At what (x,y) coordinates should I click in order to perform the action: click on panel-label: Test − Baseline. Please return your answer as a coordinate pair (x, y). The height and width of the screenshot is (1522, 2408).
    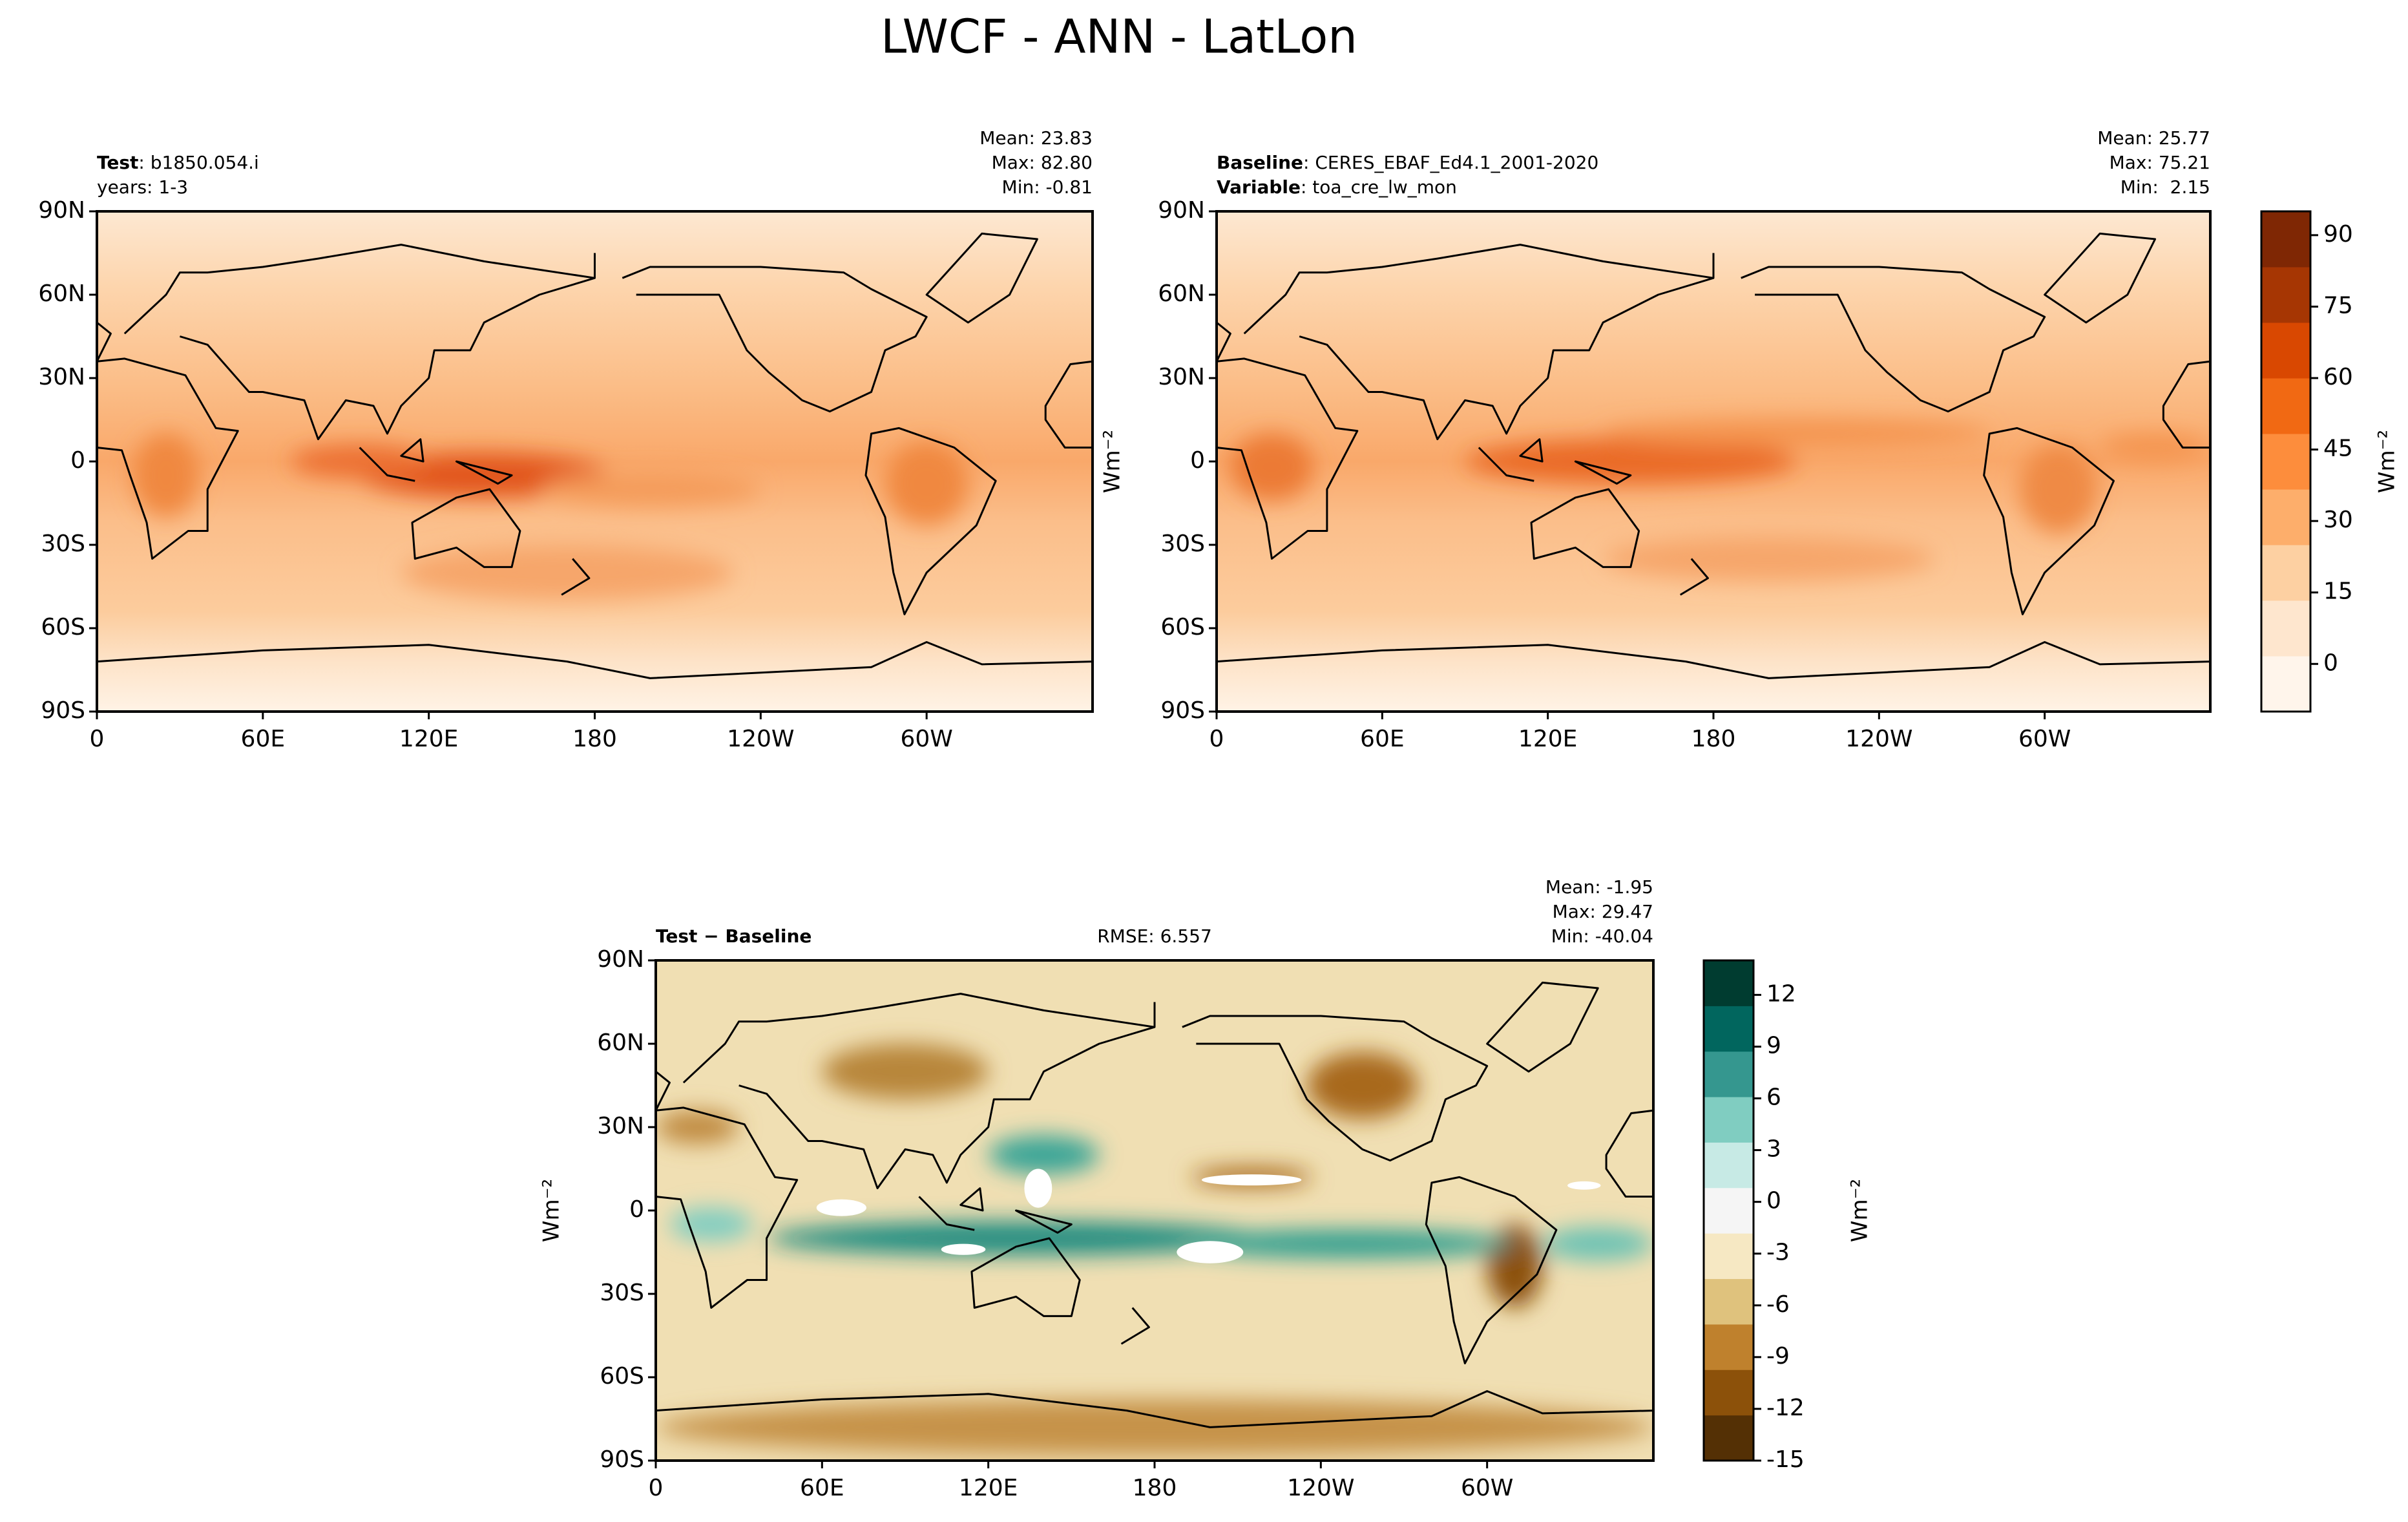
    Looking at the image, I should click on (734, 936).